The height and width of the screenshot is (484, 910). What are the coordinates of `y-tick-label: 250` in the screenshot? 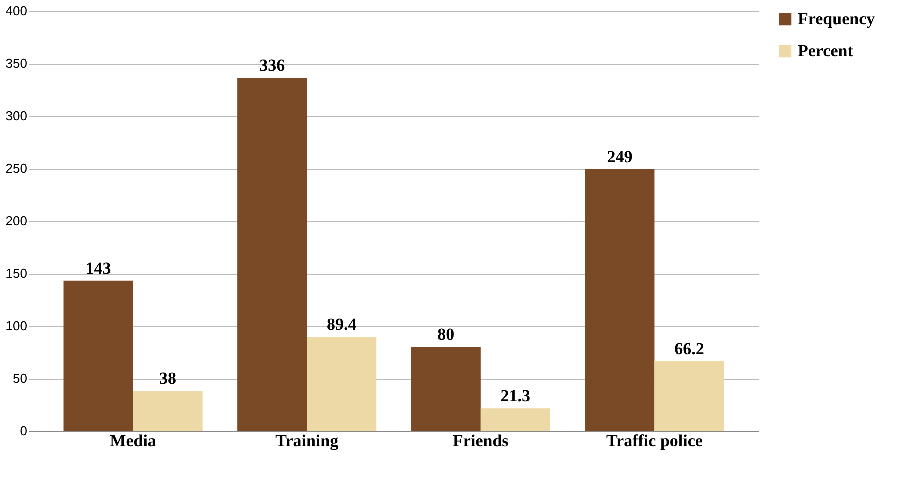 It's located at (17, 168).